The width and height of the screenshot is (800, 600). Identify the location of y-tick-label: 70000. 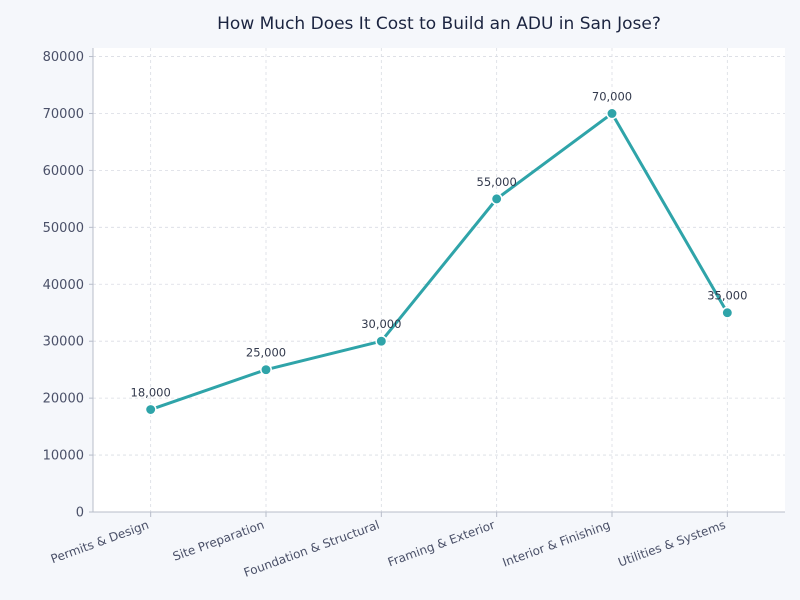
(63, 114).